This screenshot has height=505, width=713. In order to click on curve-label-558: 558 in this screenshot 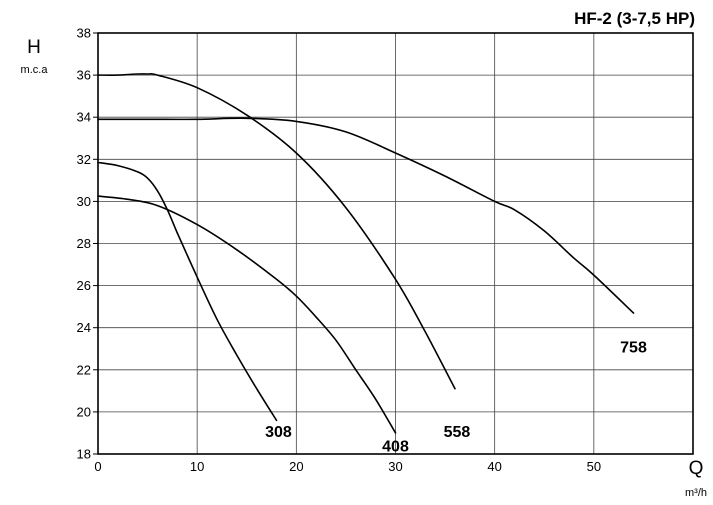, I will do `click(457, 432)`.